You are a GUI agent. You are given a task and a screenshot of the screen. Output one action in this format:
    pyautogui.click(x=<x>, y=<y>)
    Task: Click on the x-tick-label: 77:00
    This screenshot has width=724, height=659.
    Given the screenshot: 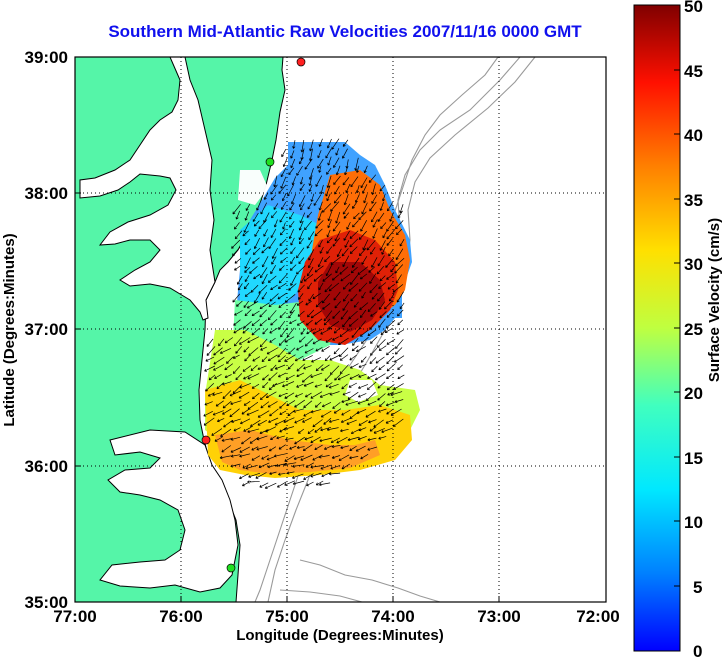 What is the action you would take?
    pyautogui.click(x=74, y=616)
    